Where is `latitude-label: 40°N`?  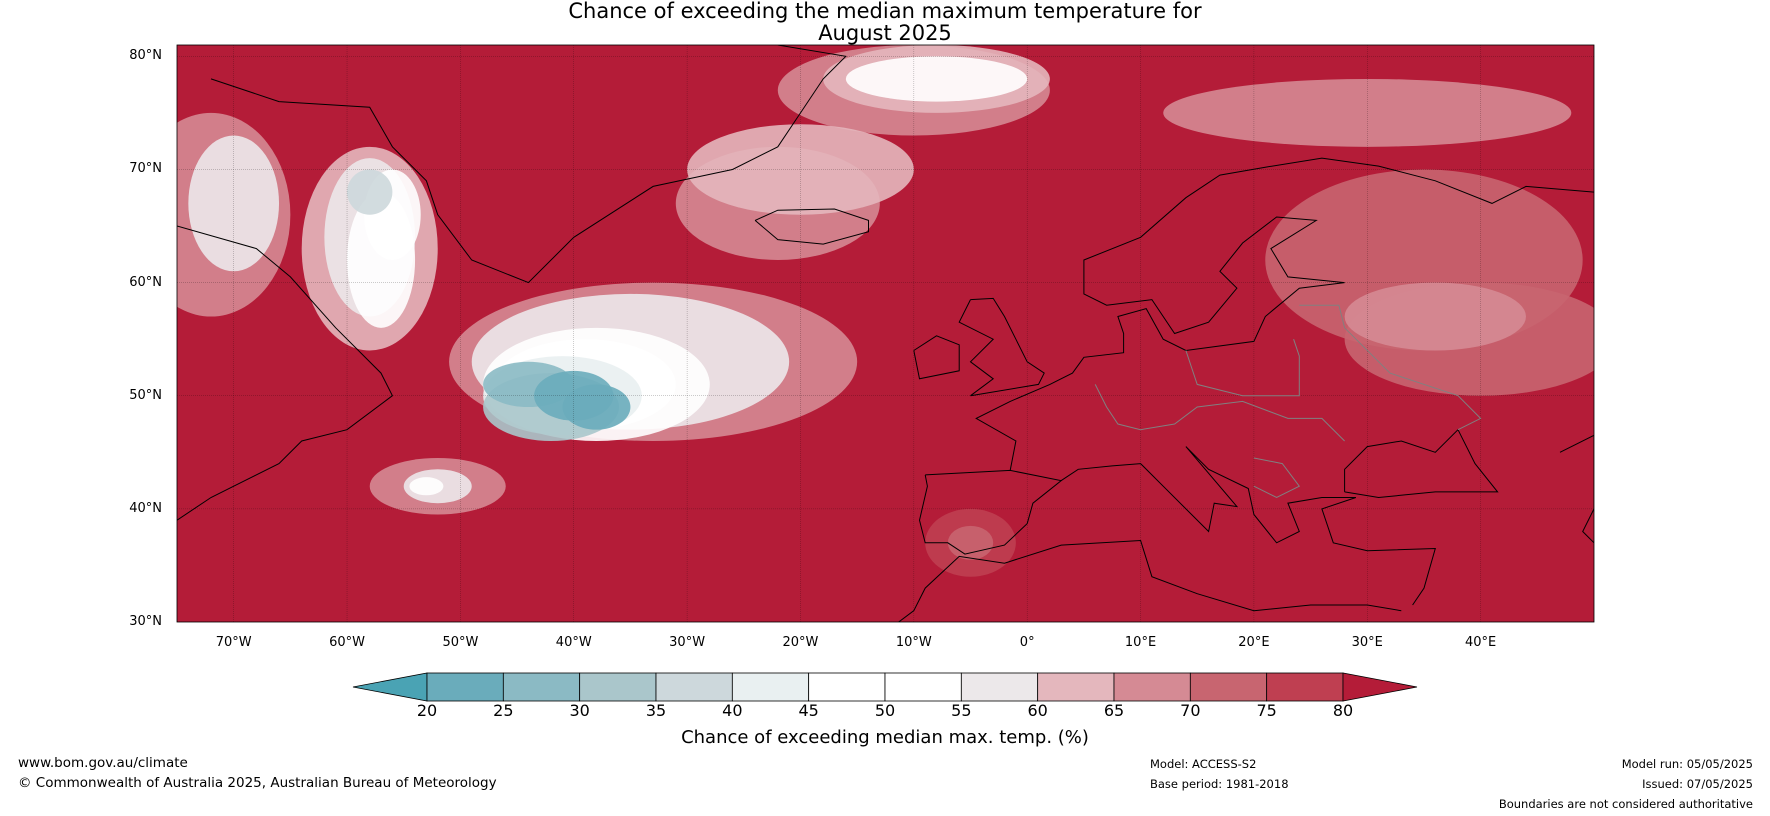
latitude-label: 40°N is located at coordinates (145, 508).